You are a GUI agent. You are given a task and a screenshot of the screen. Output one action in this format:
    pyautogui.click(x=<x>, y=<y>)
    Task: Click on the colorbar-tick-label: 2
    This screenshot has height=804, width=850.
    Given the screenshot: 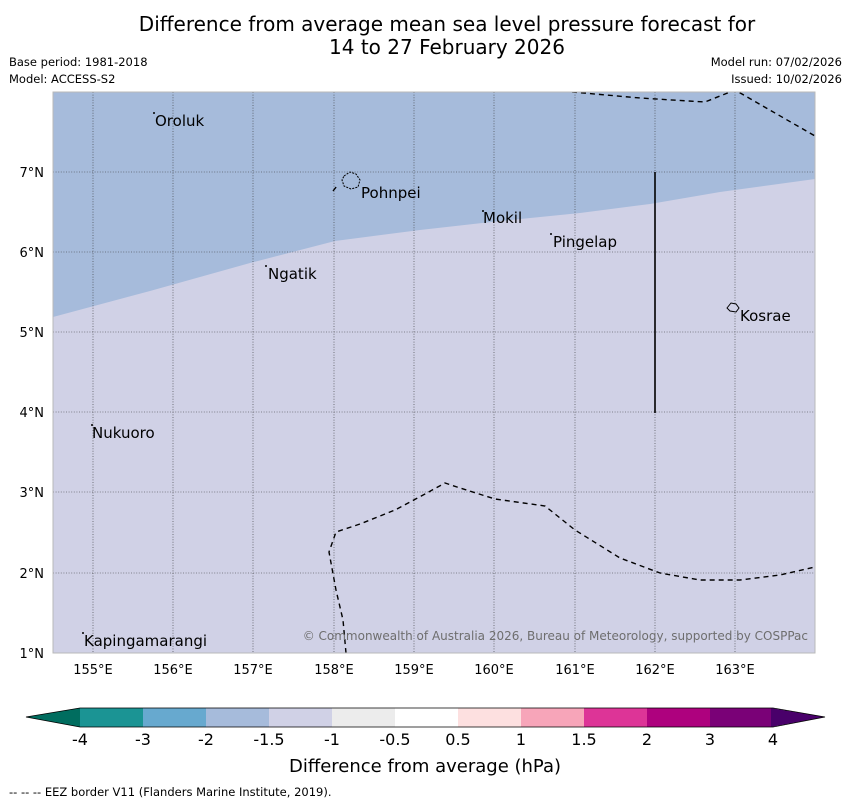 What is the action you would take?
    pyautogui.click(x=647, y=739)
    